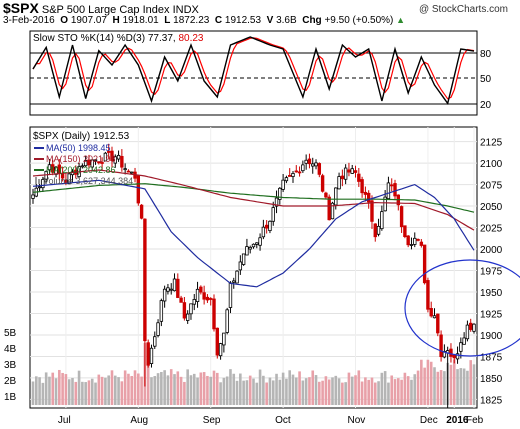 The height and width of the screenshot is (429, 520). I want to click on ma150-legend: MA(150) 2021.98, so click(81, 159).